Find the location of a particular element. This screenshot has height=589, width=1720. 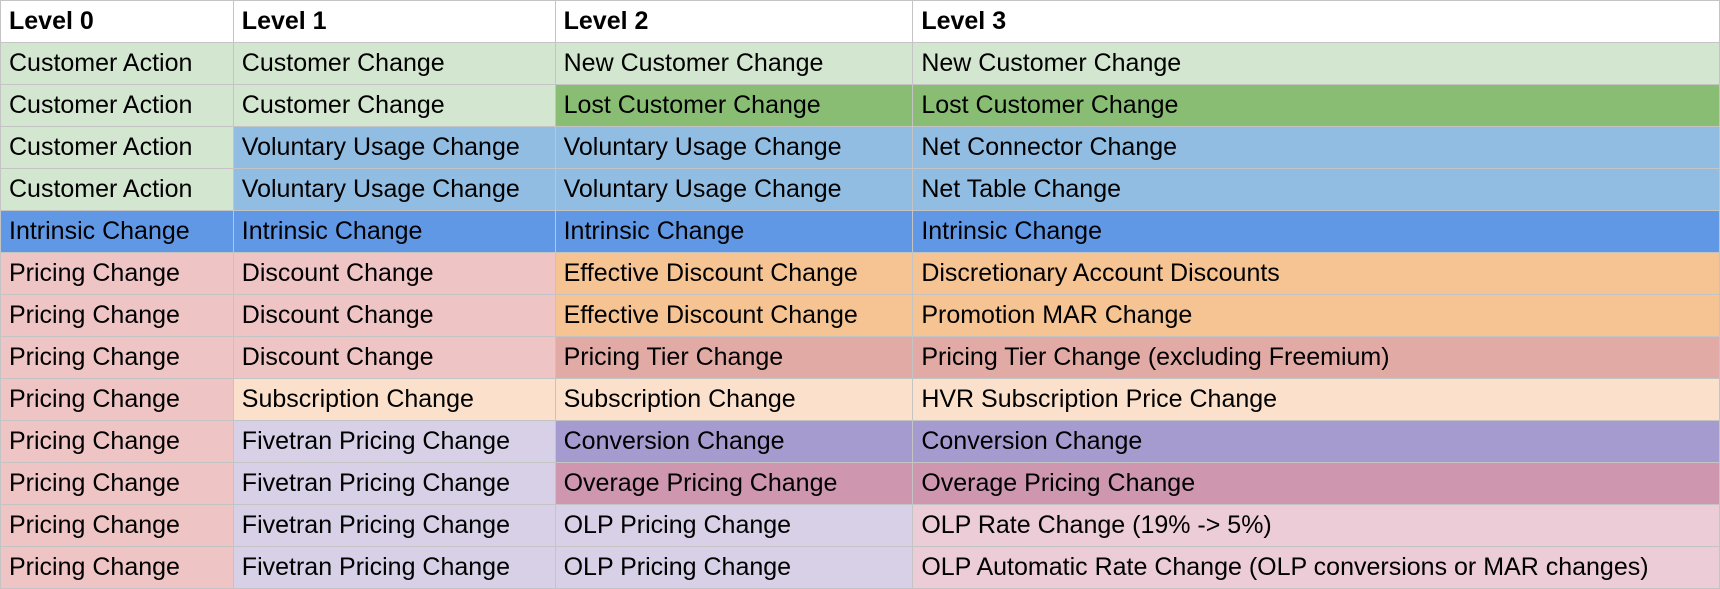

cell-level-3: Overage Pricing Change is located at coordinates (1316, 483).